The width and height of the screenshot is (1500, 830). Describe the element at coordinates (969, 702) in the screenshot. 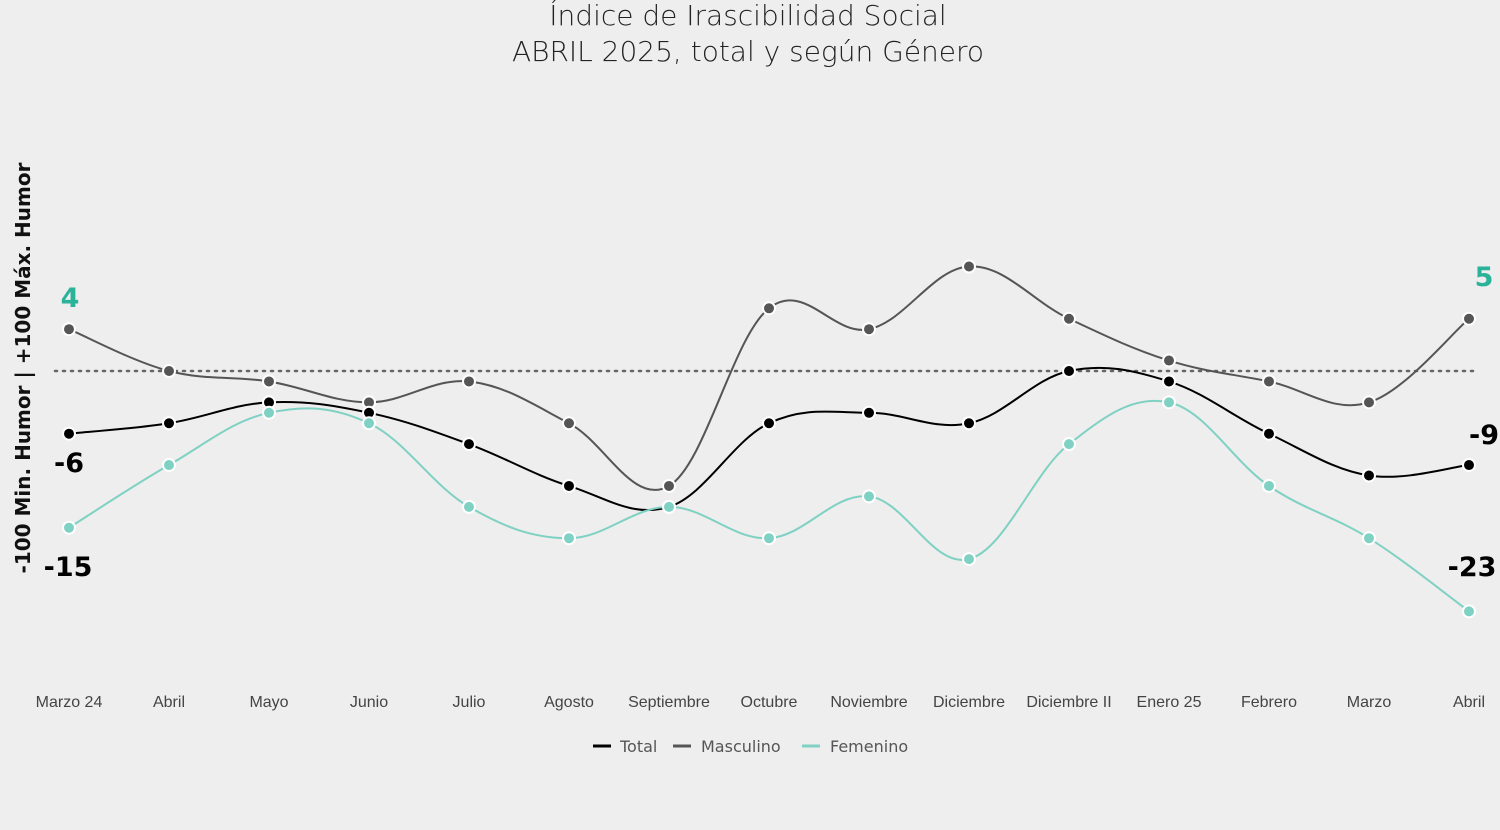

I see `x-tick-label: Diciembre` at that location.